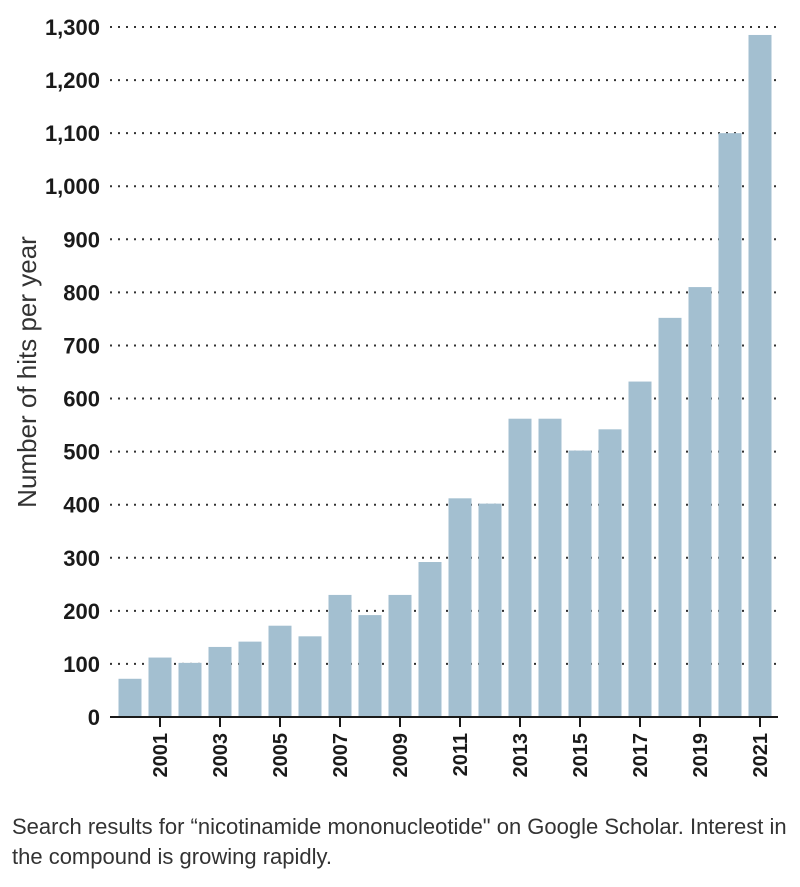 This screenshot has width=800, height=887. What do you see at coordinates (161, 755) in the screenshot?
I see `x-tick-label: 2001` at bounding box center [161, 755].